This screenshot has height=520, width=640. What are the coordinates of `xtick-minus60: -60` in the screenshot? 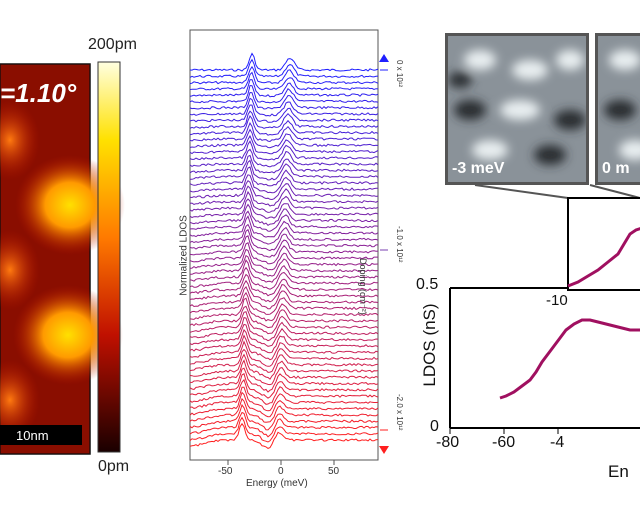 It's located at (504, 442).